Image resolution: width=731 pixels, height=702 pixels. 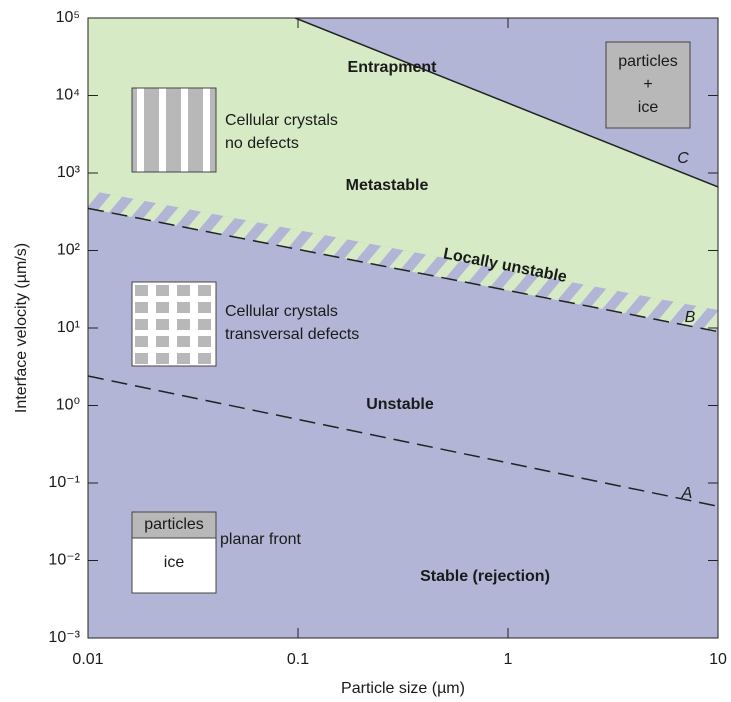 What do you see at coordinates (292, 334) in the screenshot?
I see `inset-text: transversal defects` at bounding box center [292, 334].